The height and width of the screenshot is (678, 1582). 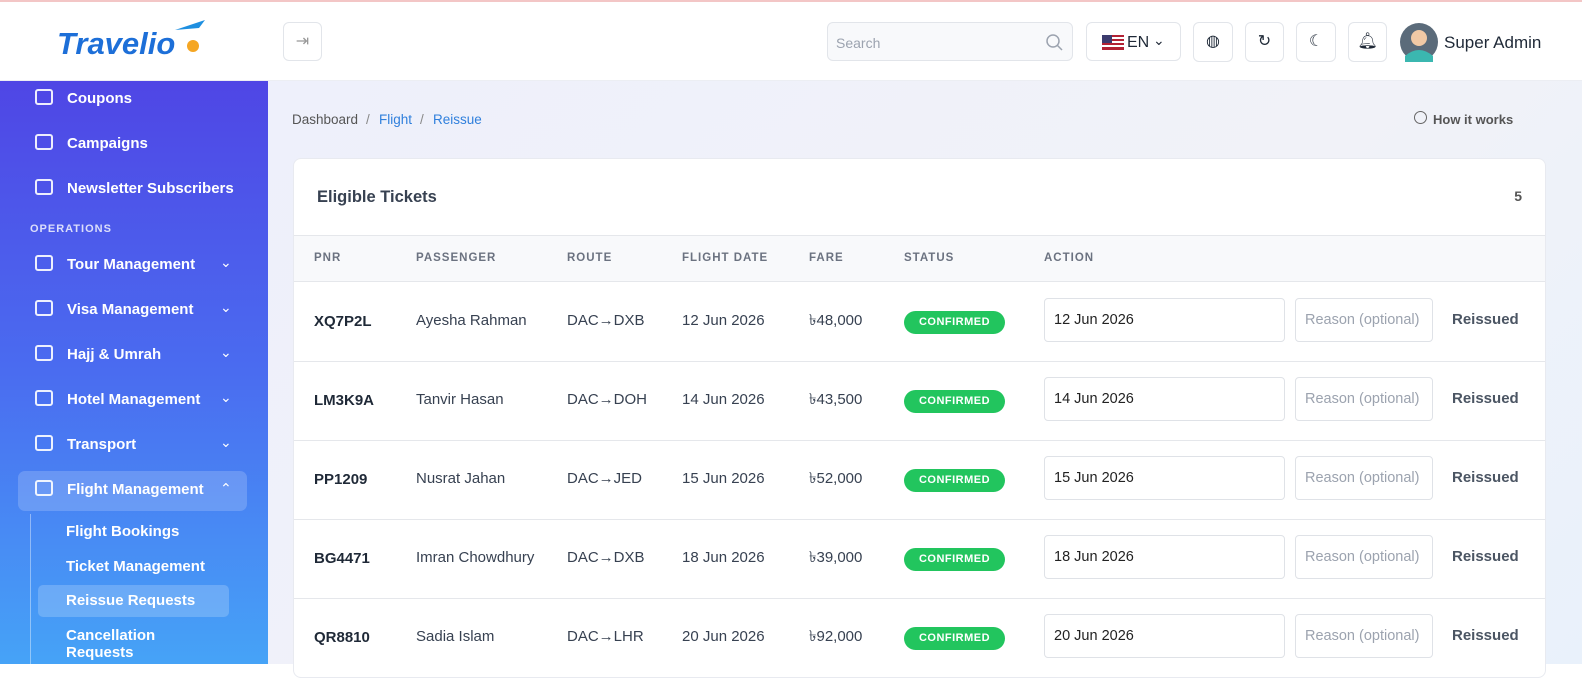 I want to click on sidebar-link: Campaigns, so click(x=107, y=143).